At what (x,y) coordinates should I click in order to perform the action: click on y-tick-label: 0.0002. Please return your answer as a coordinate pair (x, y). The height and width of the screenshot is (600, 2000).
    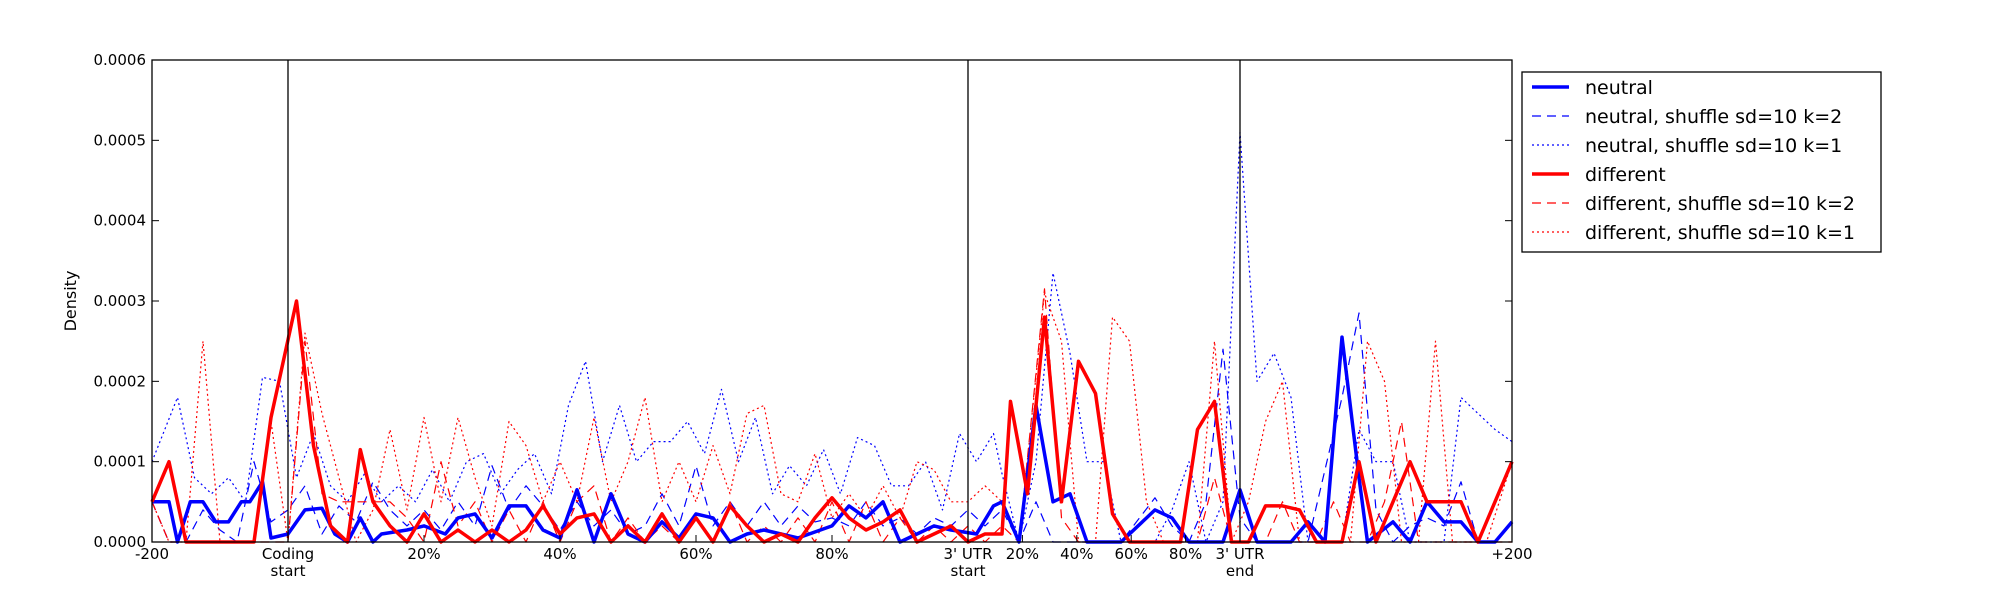
    Looking at the image, I should click on (120, 381).